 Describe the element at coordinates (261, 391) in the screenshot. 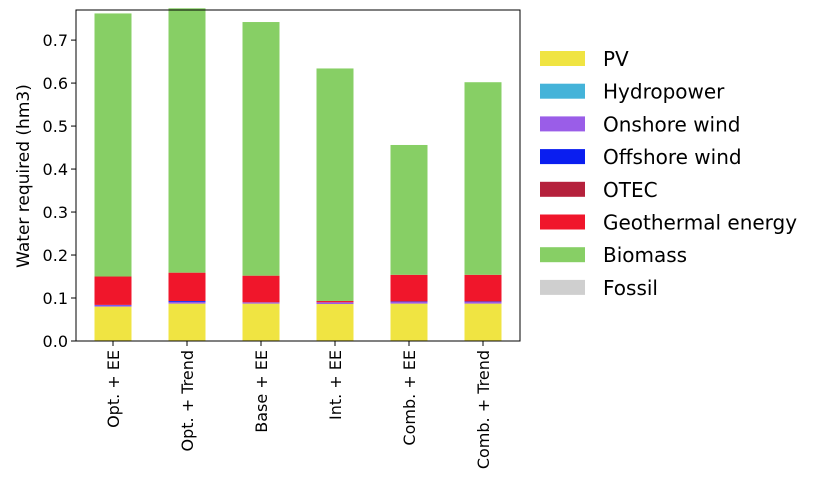

I see `x-tick-label: Base + EE` at that location.